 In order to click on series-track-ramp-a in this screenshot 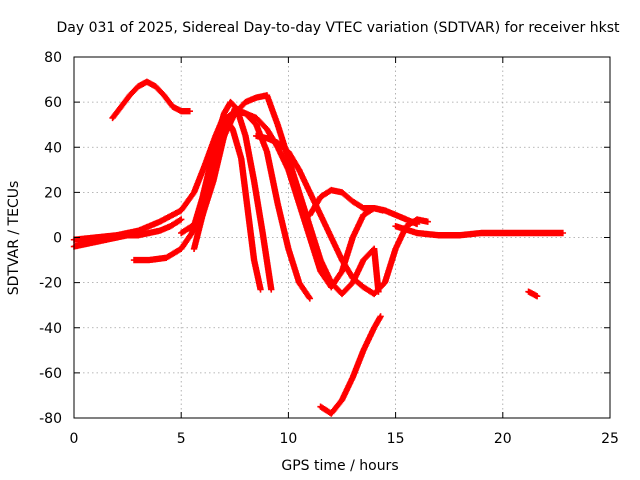, I will do `click(167, 202)`.